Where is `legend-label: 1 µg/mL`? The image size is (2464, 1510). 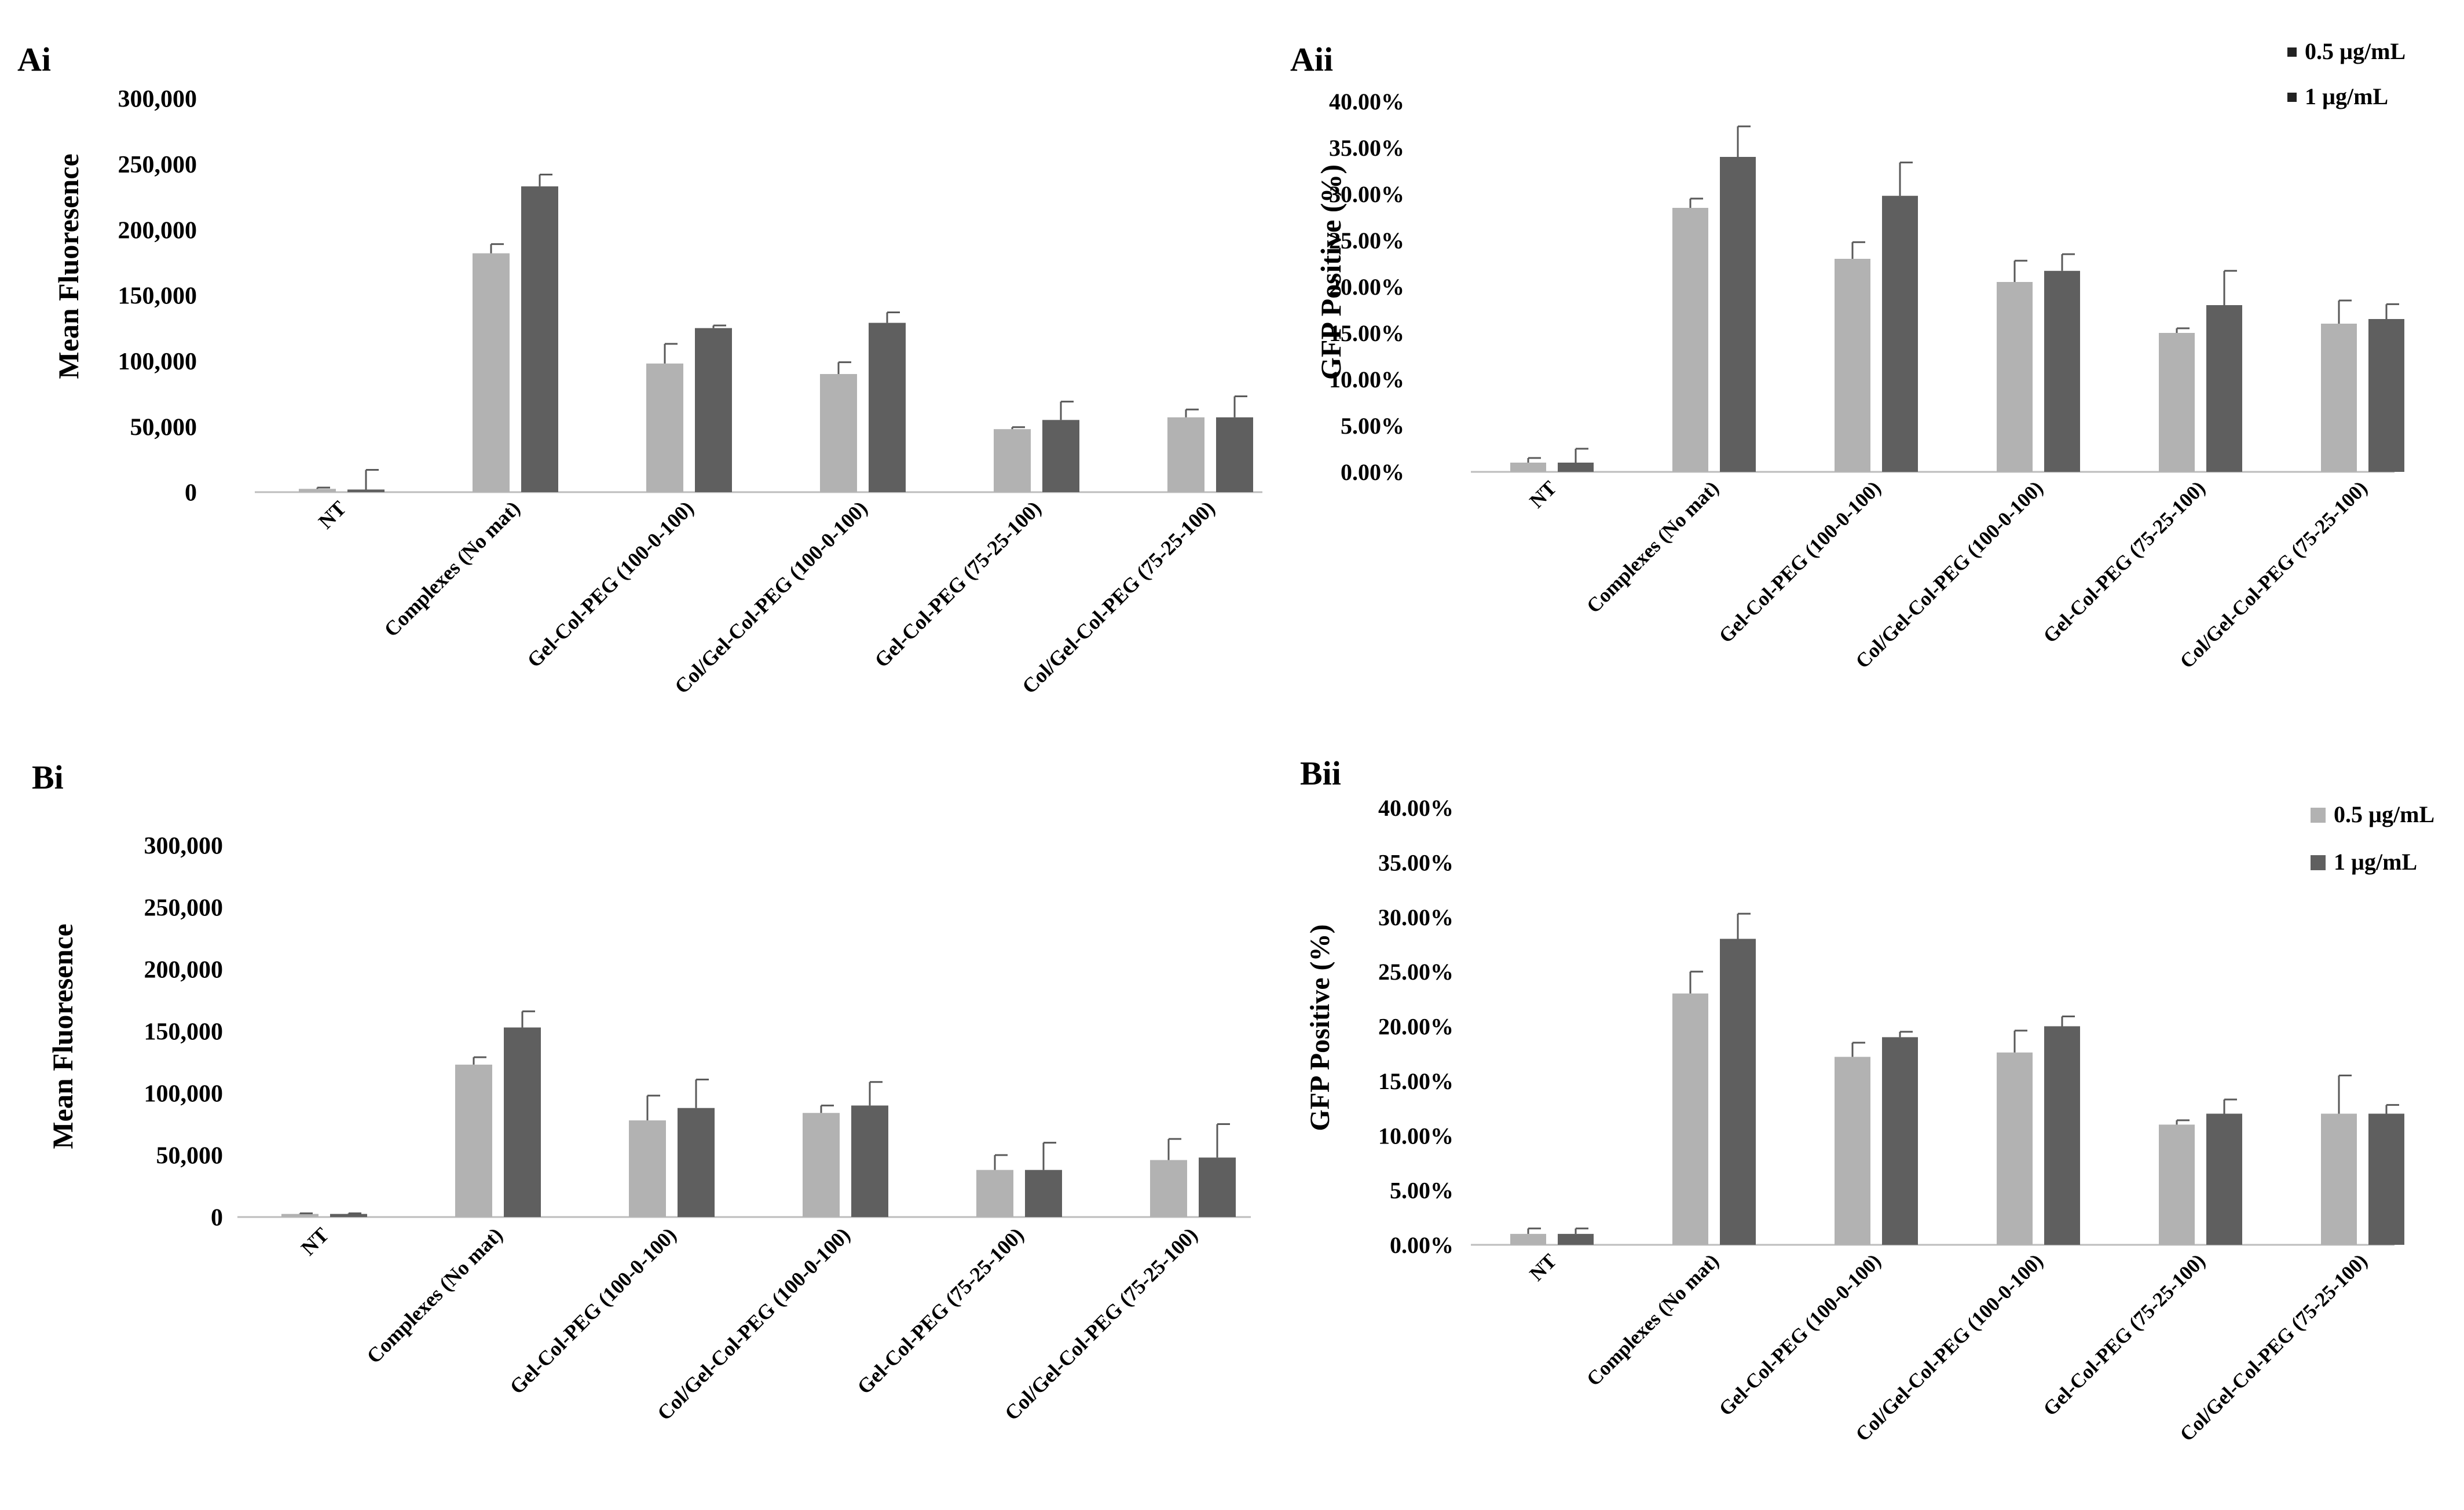 legend-label: 1 µg/mL is located at coordinates (2346, 96).